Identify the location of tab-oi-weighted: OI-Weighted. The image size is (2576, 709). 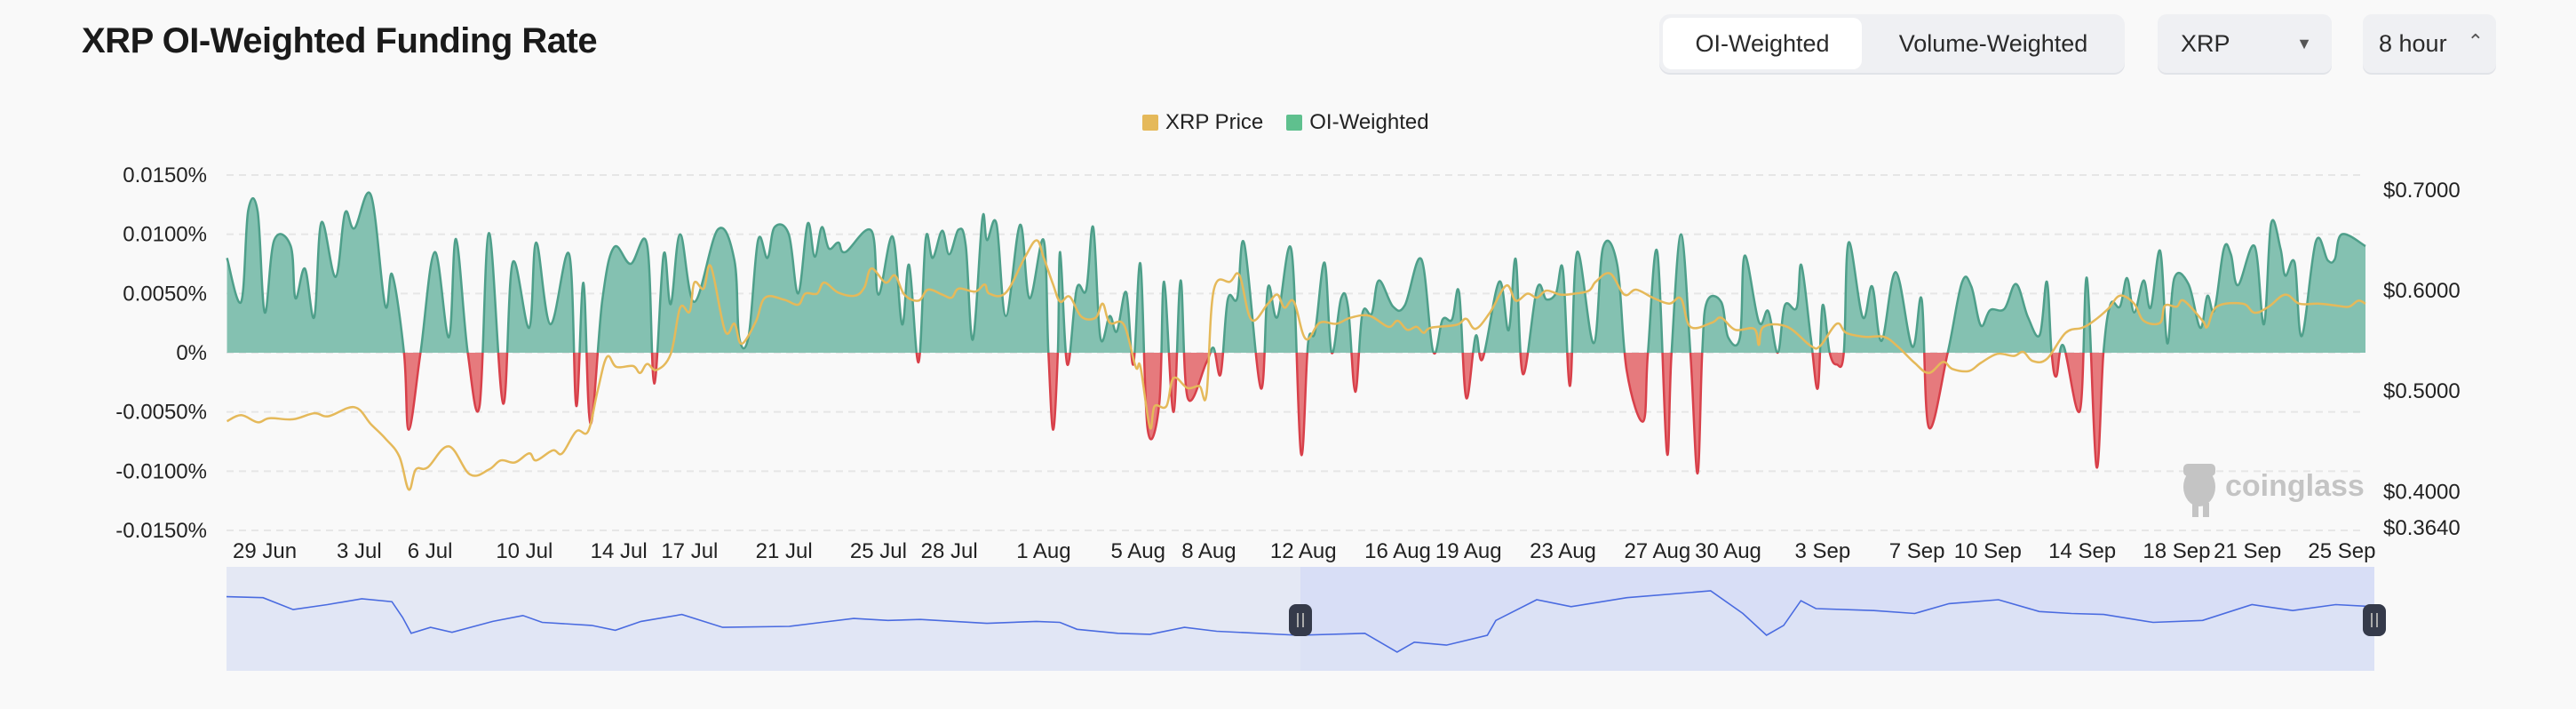
(1762, 44).